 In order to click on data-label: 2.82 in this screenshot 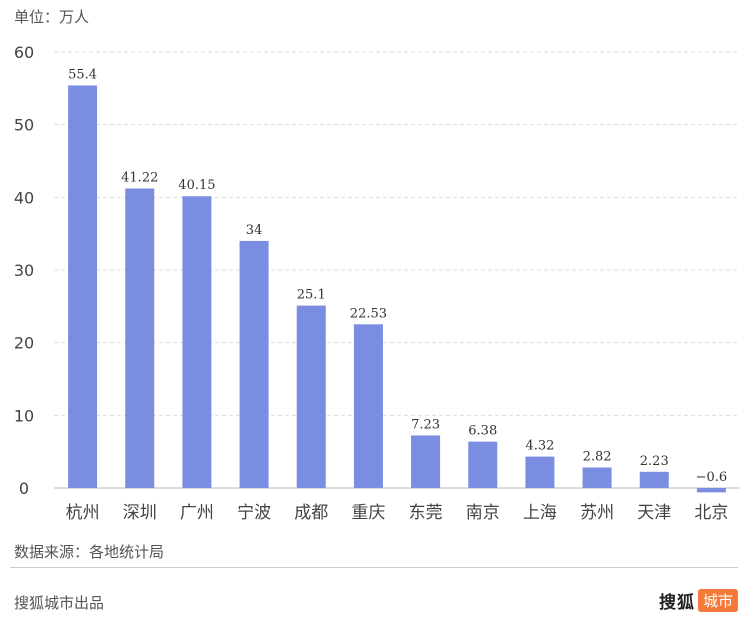, I will do `click(597, 457)`.